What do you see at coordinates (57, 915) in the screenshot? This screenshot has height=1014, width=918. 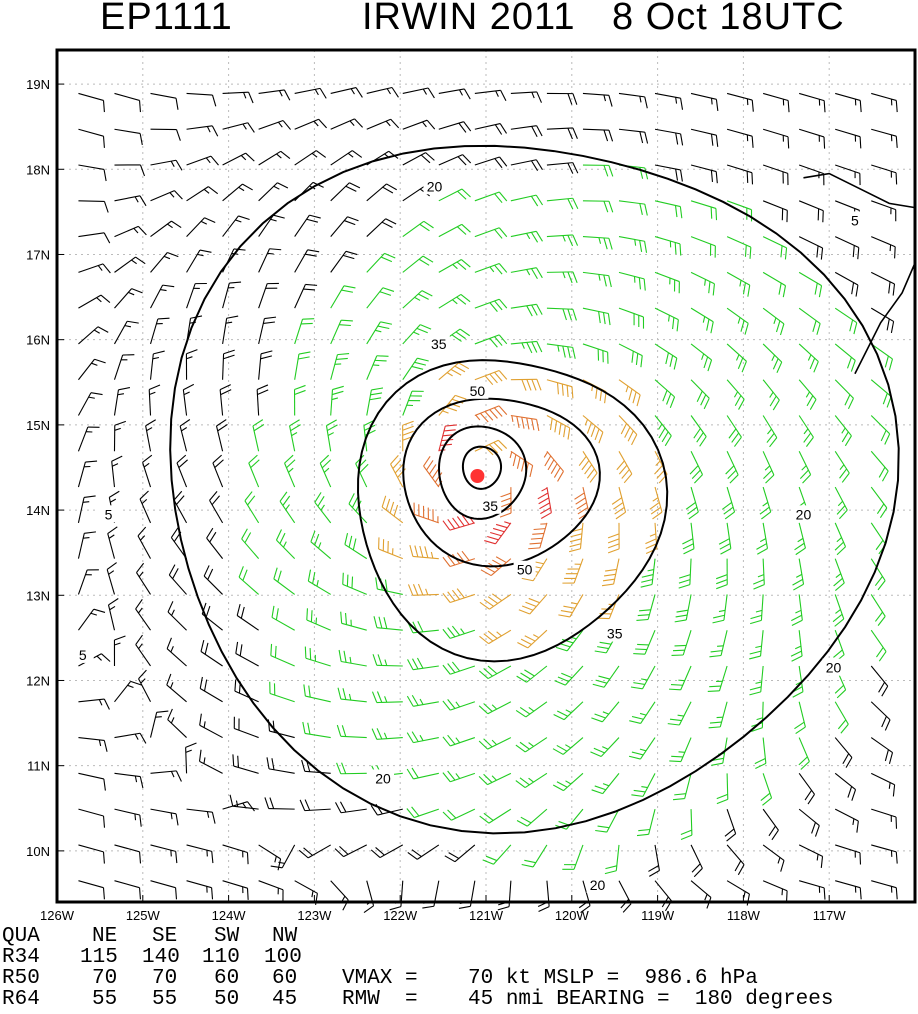 I see `lon-label: 126W` at bounding box center [57, 915].